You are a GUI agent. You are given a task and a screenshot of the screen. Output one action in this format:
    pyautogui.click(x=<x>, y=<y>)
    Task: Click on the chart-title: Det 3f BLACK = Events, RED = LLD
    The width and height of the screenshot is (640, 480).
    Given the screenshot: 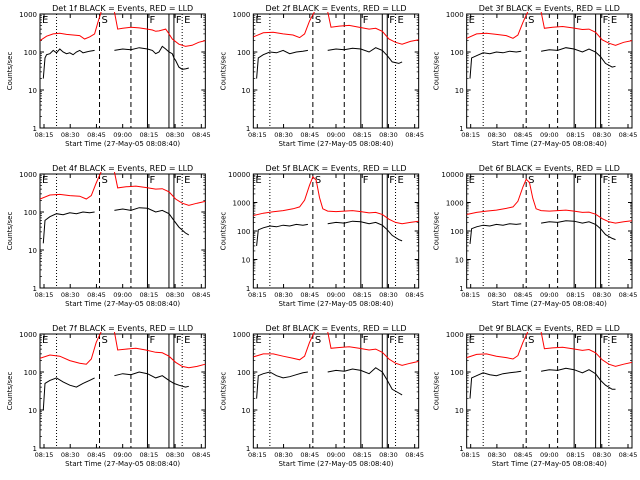 What is the action you would take?
    pyautogui.click(x=549, y=8)
    